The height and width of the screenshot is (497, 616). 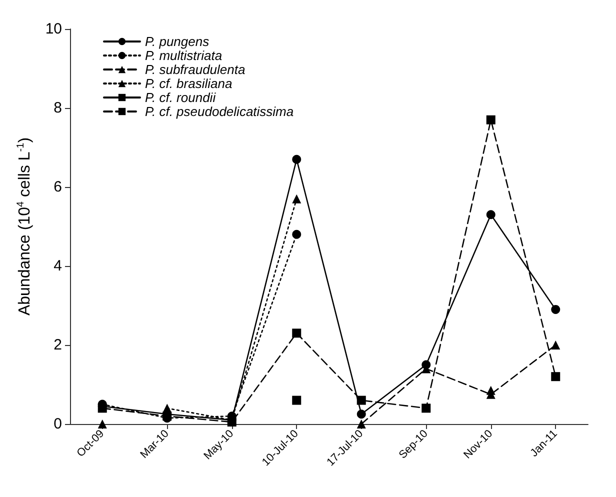 I want to click on legend-label: P. multistriata, so click(x=183, y=55).